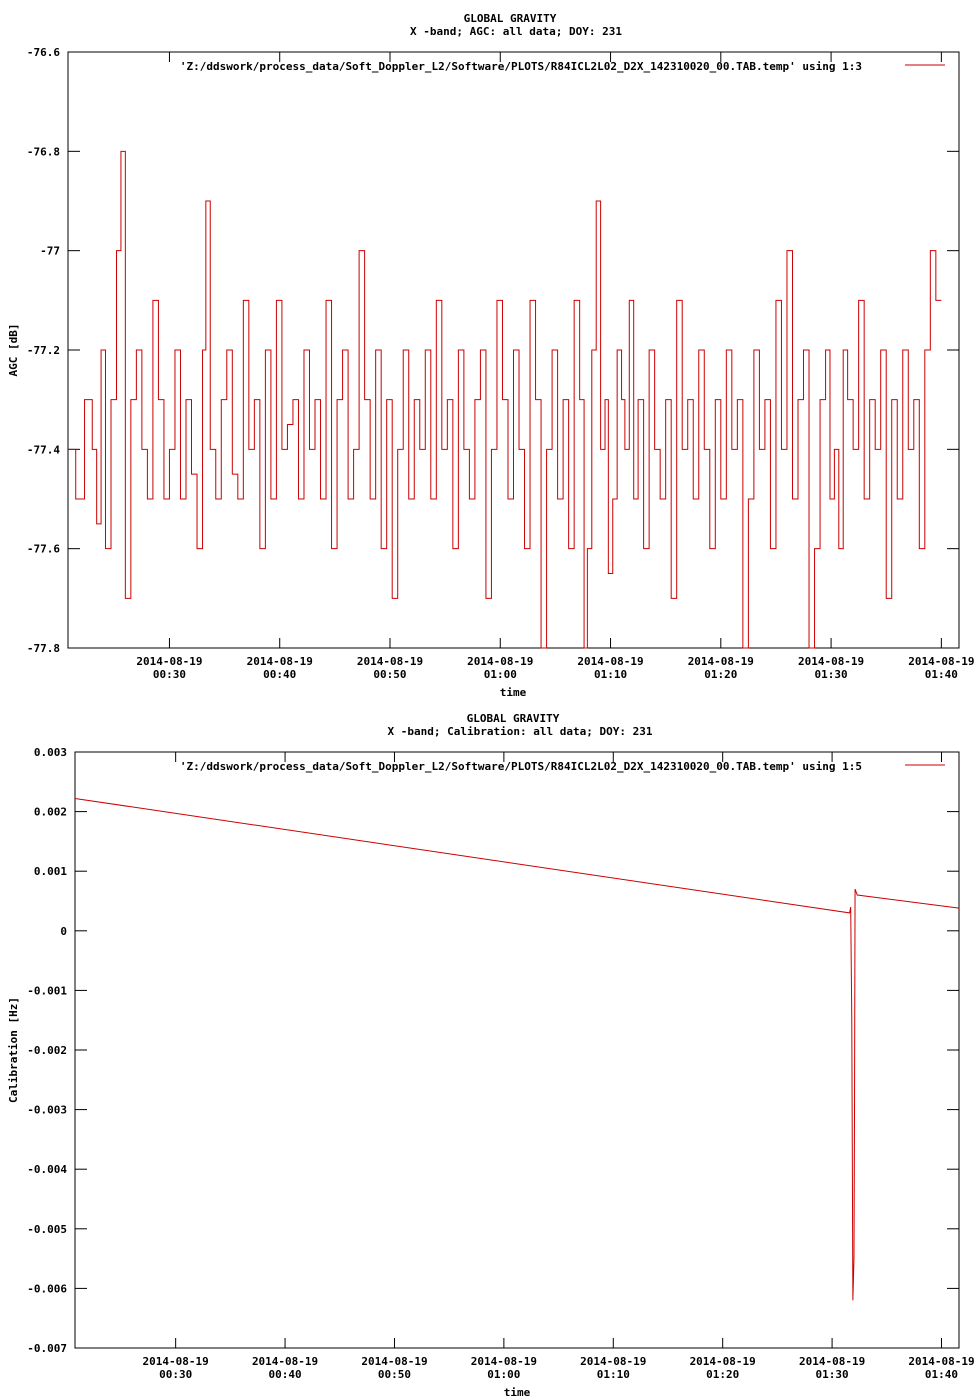 Image resolution: width=980 pixels, height=1400 pixels. I want to click on calibration-y-tick-label: 0.002, so click(50, 812).